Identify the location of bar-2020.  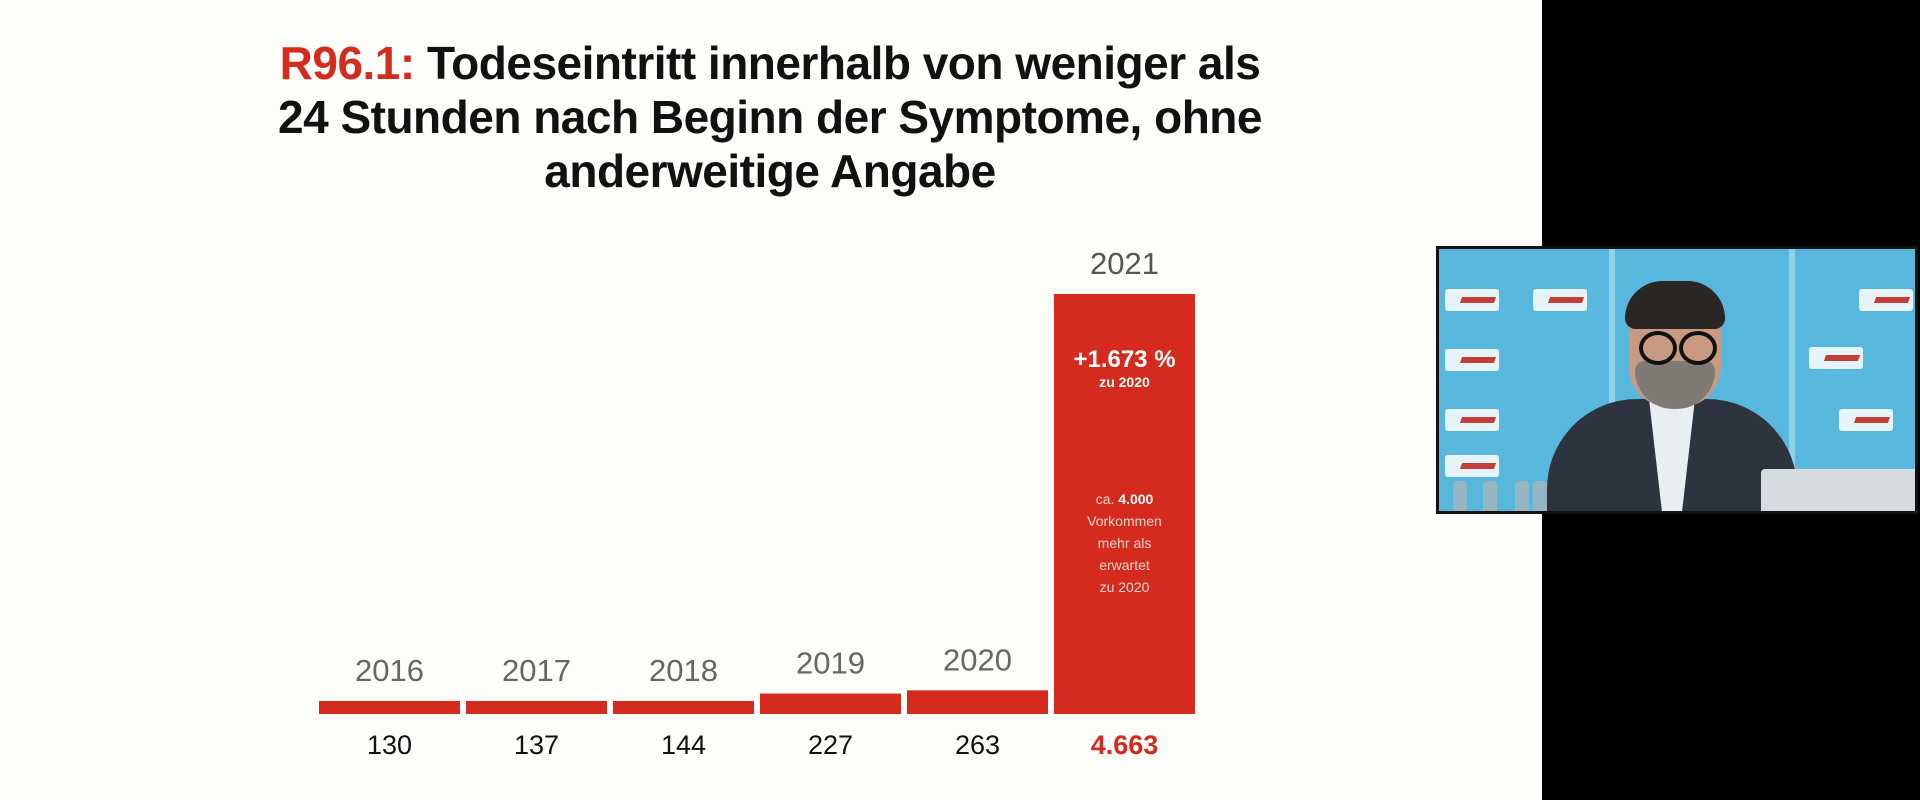
(977, 702).